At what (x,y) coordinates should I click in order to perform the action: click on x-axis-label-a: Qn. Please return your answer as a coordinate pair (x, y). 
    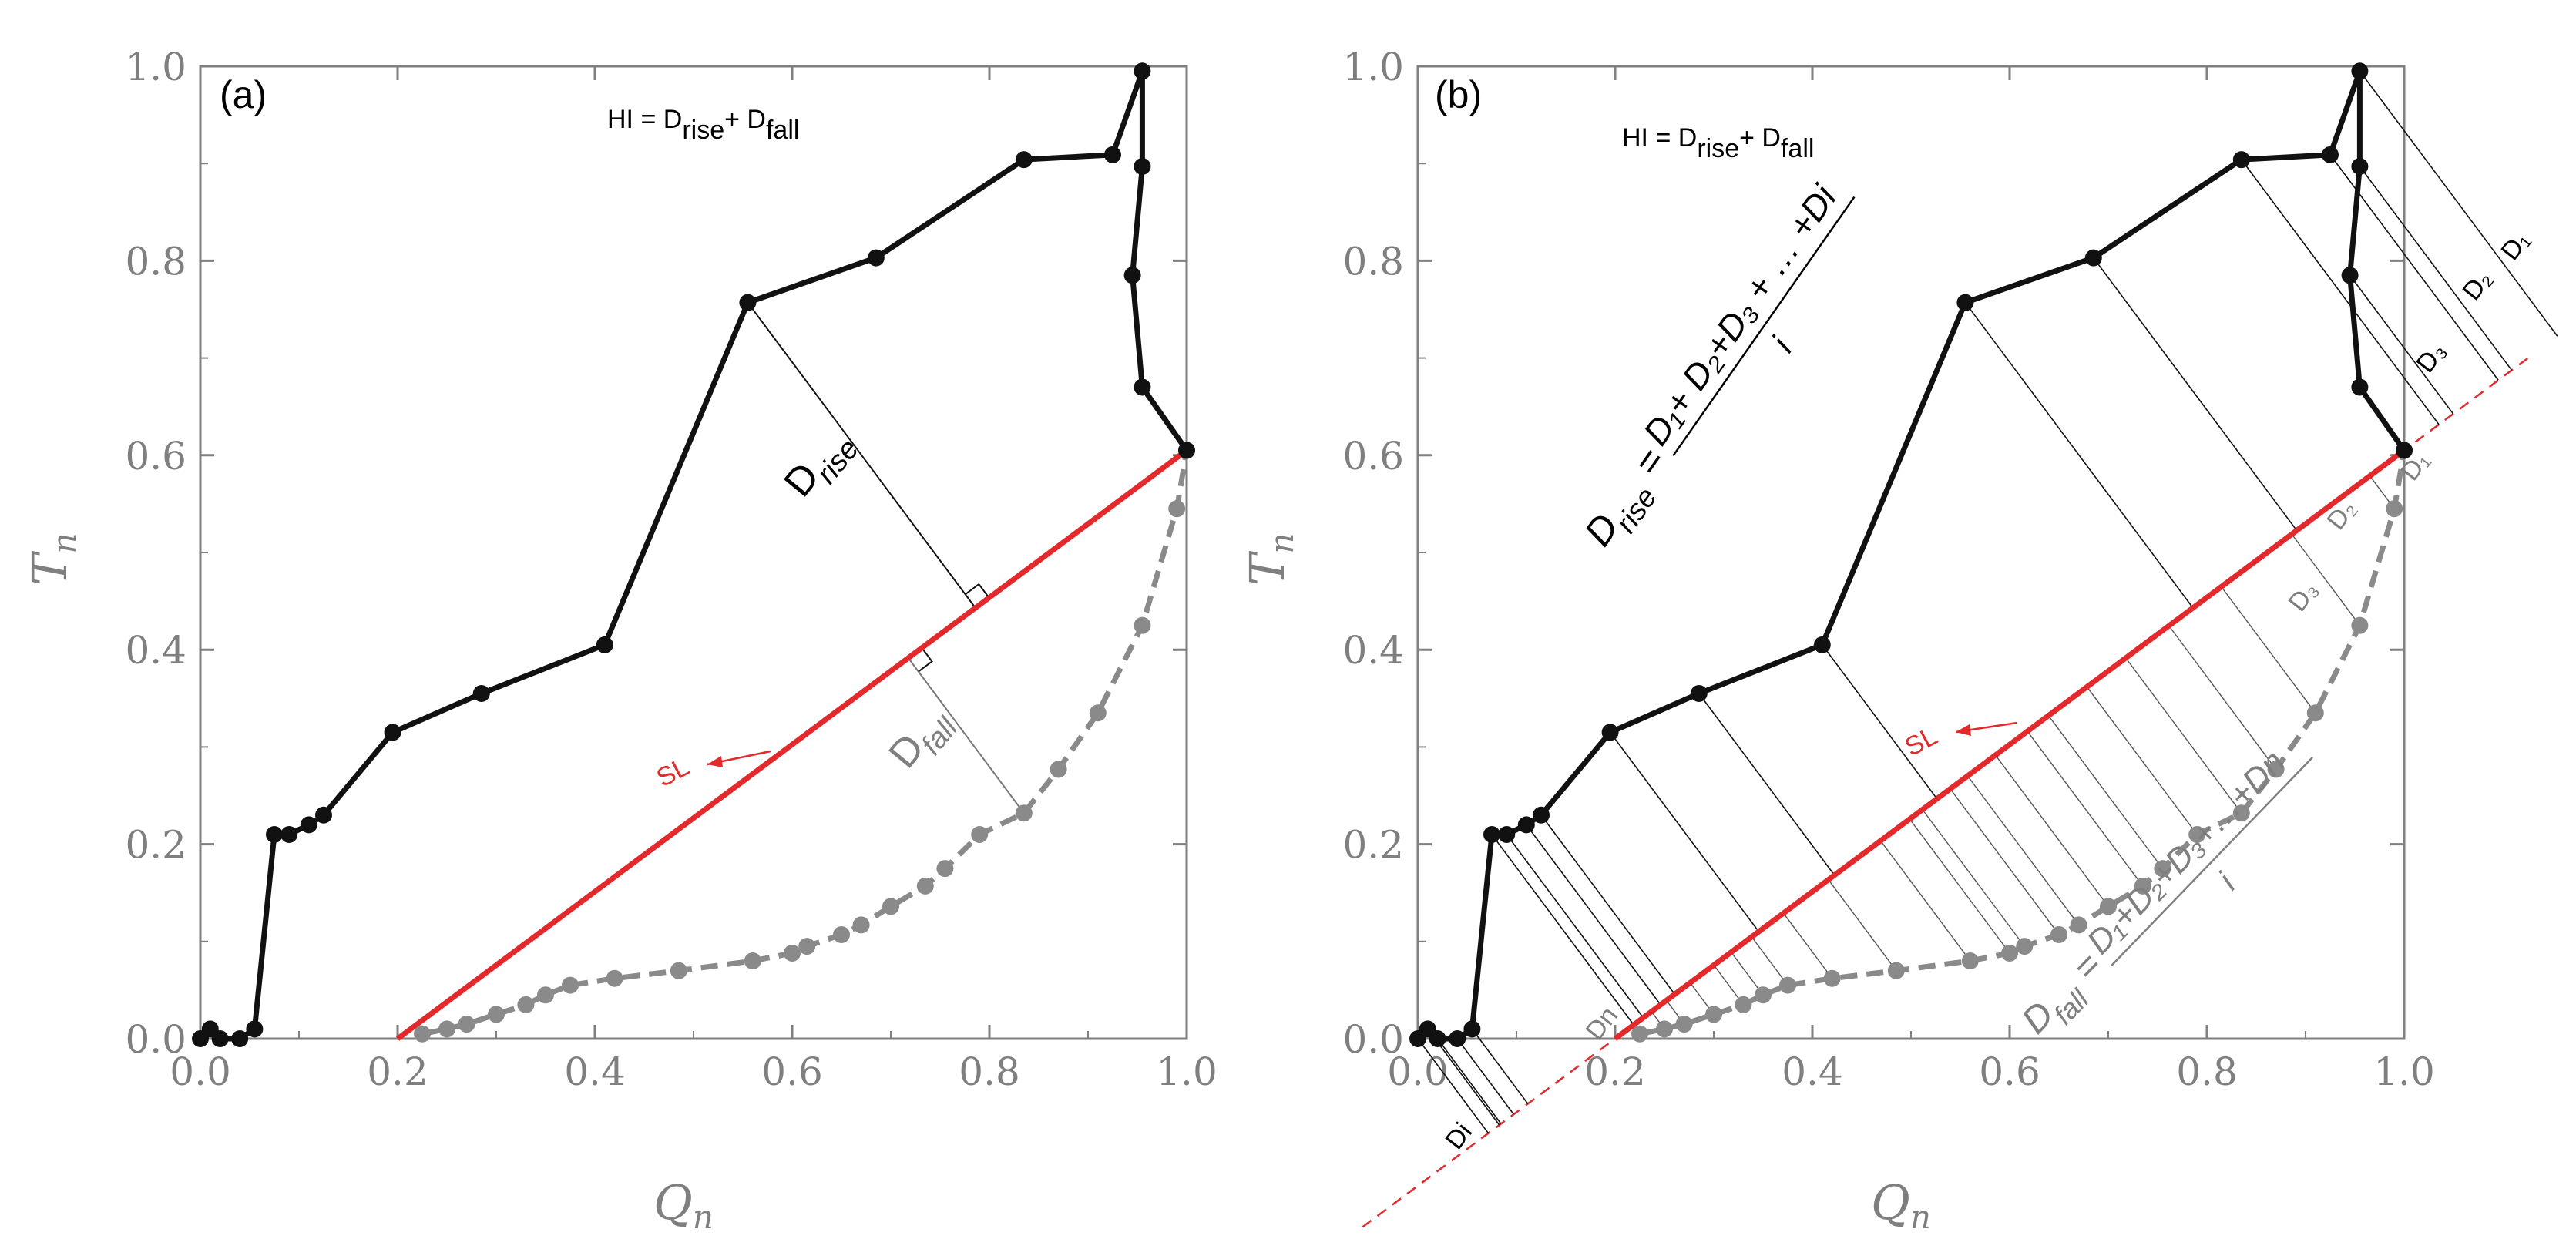
    Looking at the image, I should click on (683, 1205).